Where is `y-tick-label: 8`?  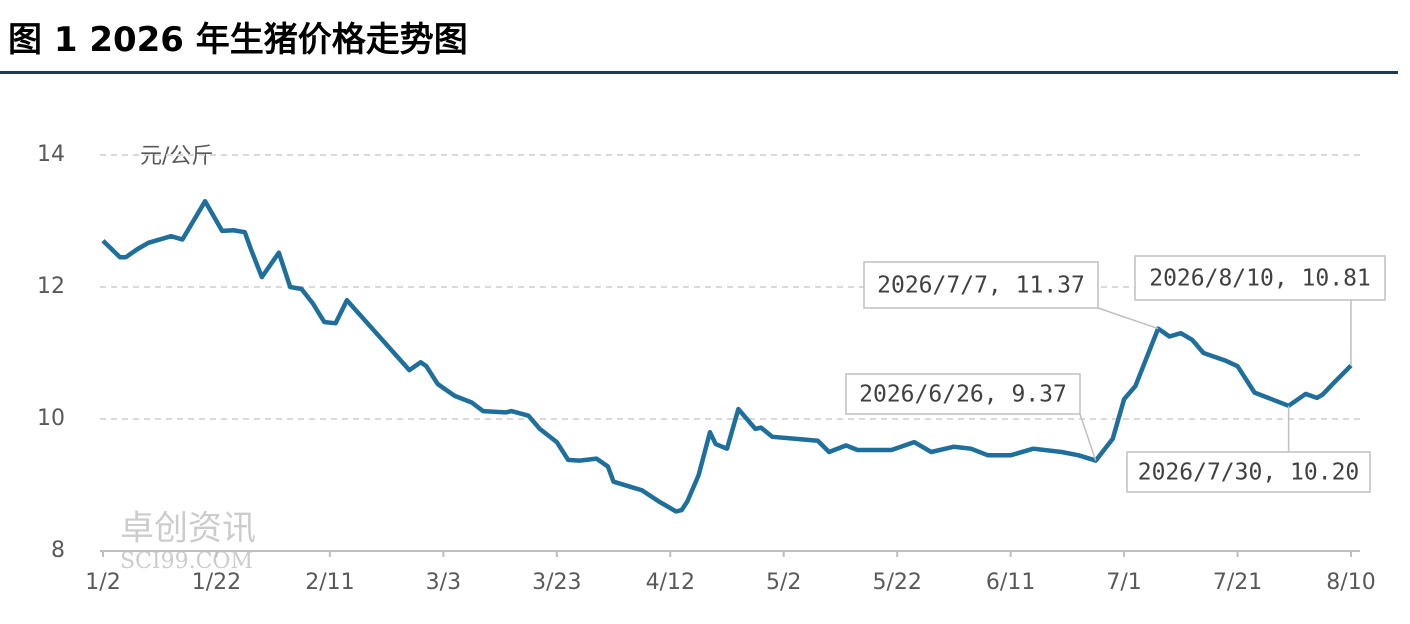 y-tick-label: 8 is located at coordinates (58, 550).